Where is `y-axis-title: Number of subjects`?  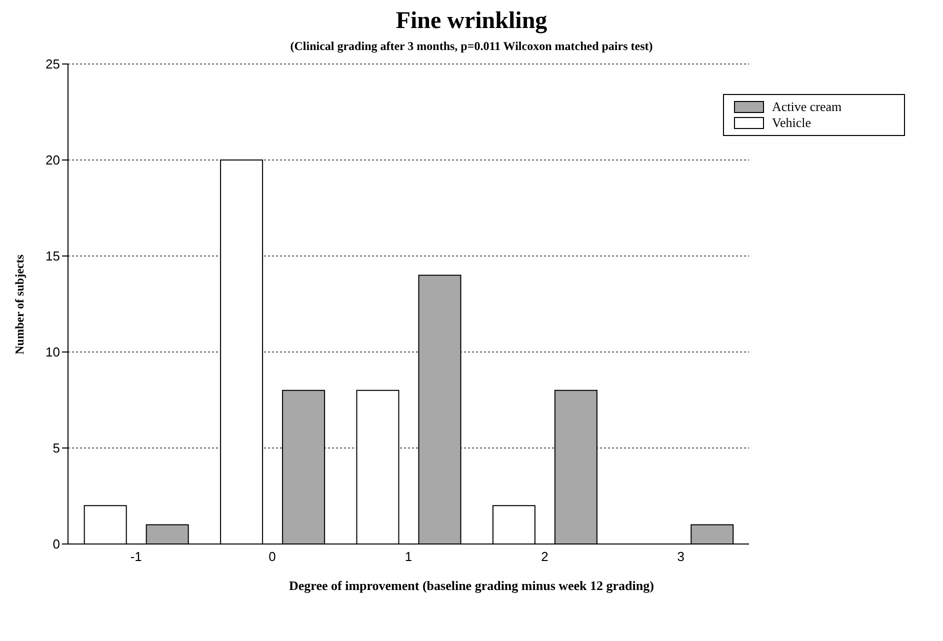
y-axis-title: Number of subjects is located at coordinates (20, 304).